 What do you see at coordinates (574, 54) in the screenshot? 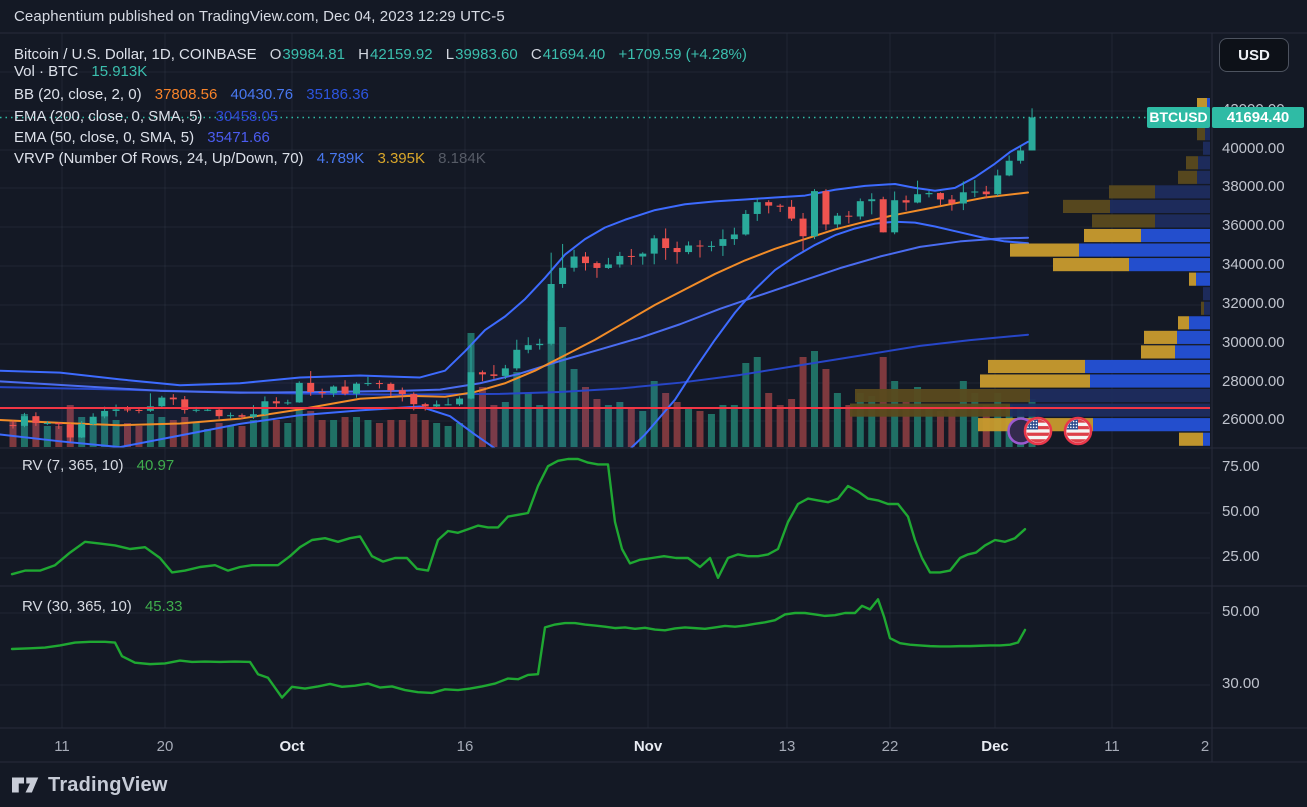
I see `close-value: 41694.40` at bounding box center [574, 54].